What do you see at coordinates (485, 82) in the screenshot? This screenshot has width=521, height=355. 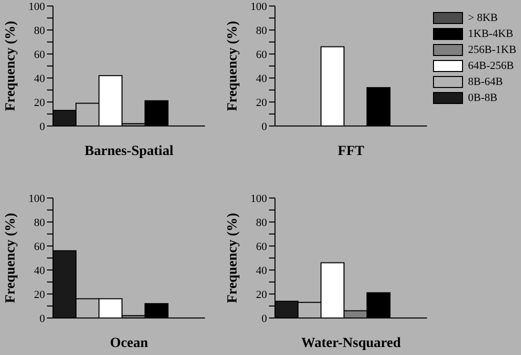 I see `legend-label: 8B-64B` at bounding box center [485, 82].